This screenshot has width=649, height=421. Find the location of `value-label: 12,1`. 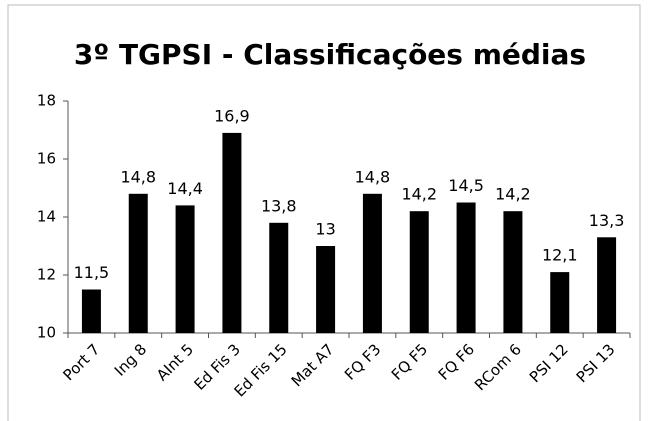

value-label: 12,1 is located at coordinates (560, 255).